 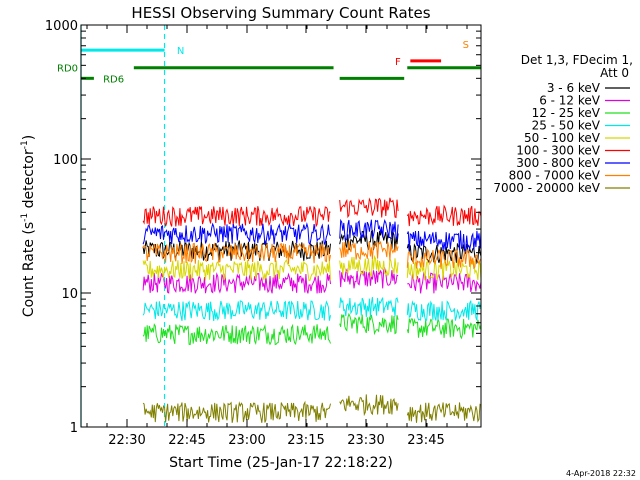 I want to click on flag-label-n: N, so click(x=180, y=51).